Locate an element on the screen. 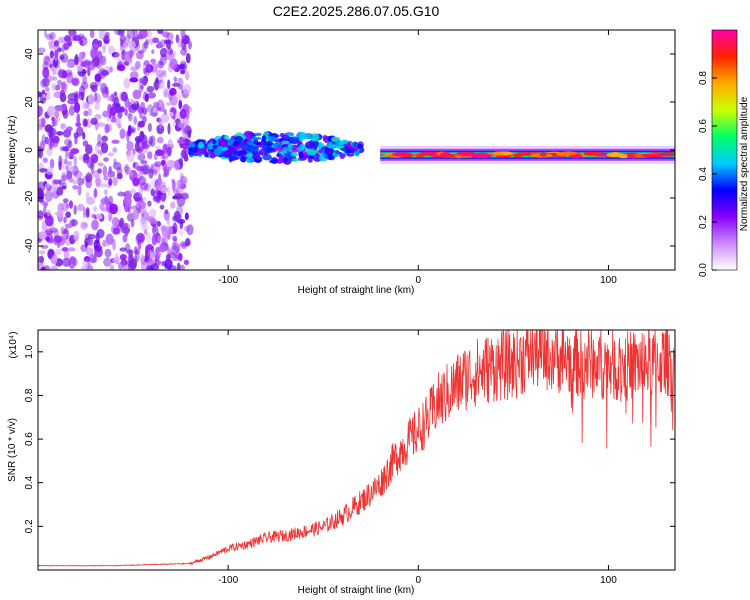 The height and width of the screenshot is (600, 750). colorbar-tick-label: 0.6 is located at coordinates (703, 126).